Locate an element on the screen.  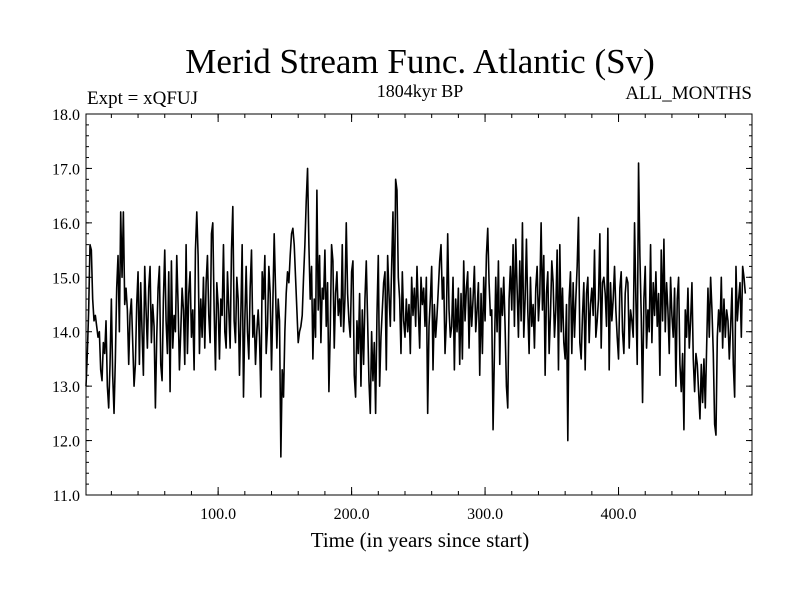
experiment-label: Expt = xQFUJ is located at coordinates (142, 98).